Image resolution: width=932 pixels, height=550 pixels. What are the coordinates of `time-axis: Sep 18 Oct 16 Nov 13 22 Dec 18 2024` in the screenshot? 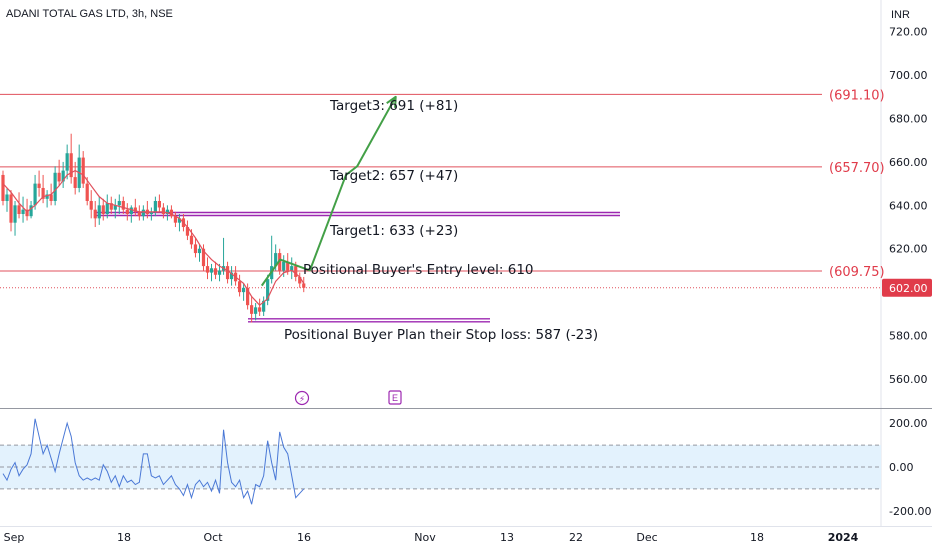 It's located at (431, 537).